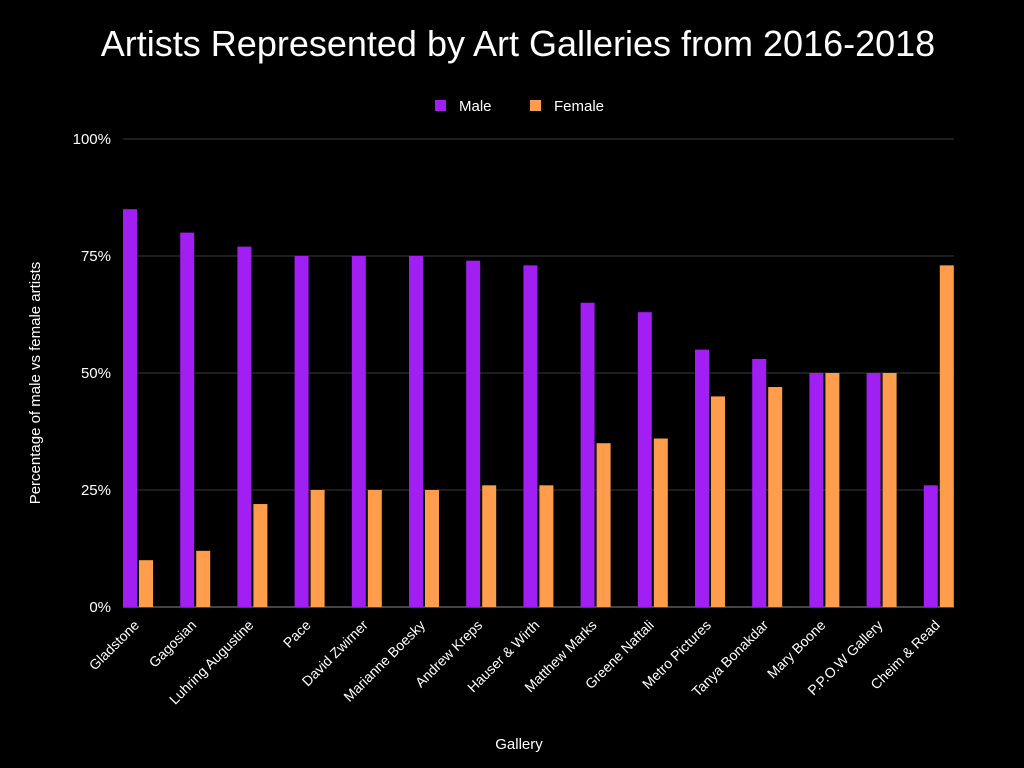 The image size is (1024, 768). I want to click on x-tick-label: Pace, so click(297, 634).